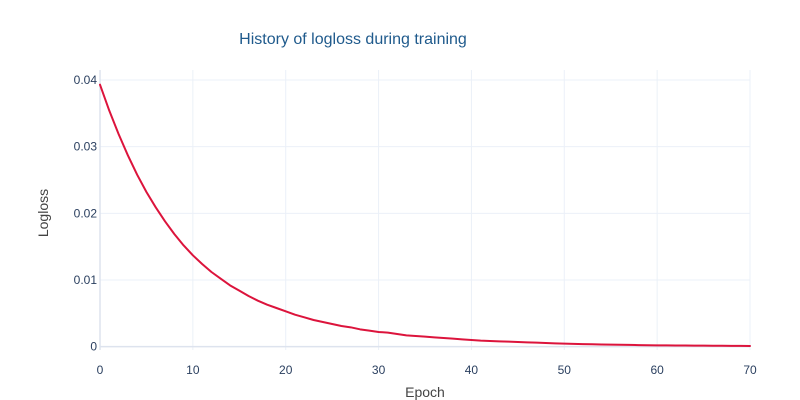 This screenshot has height=400, width=800. What do you see at coordinates (286, 370) in the screenshot?
I see `x-tick-label: 20` at bounding box center [286, 370].